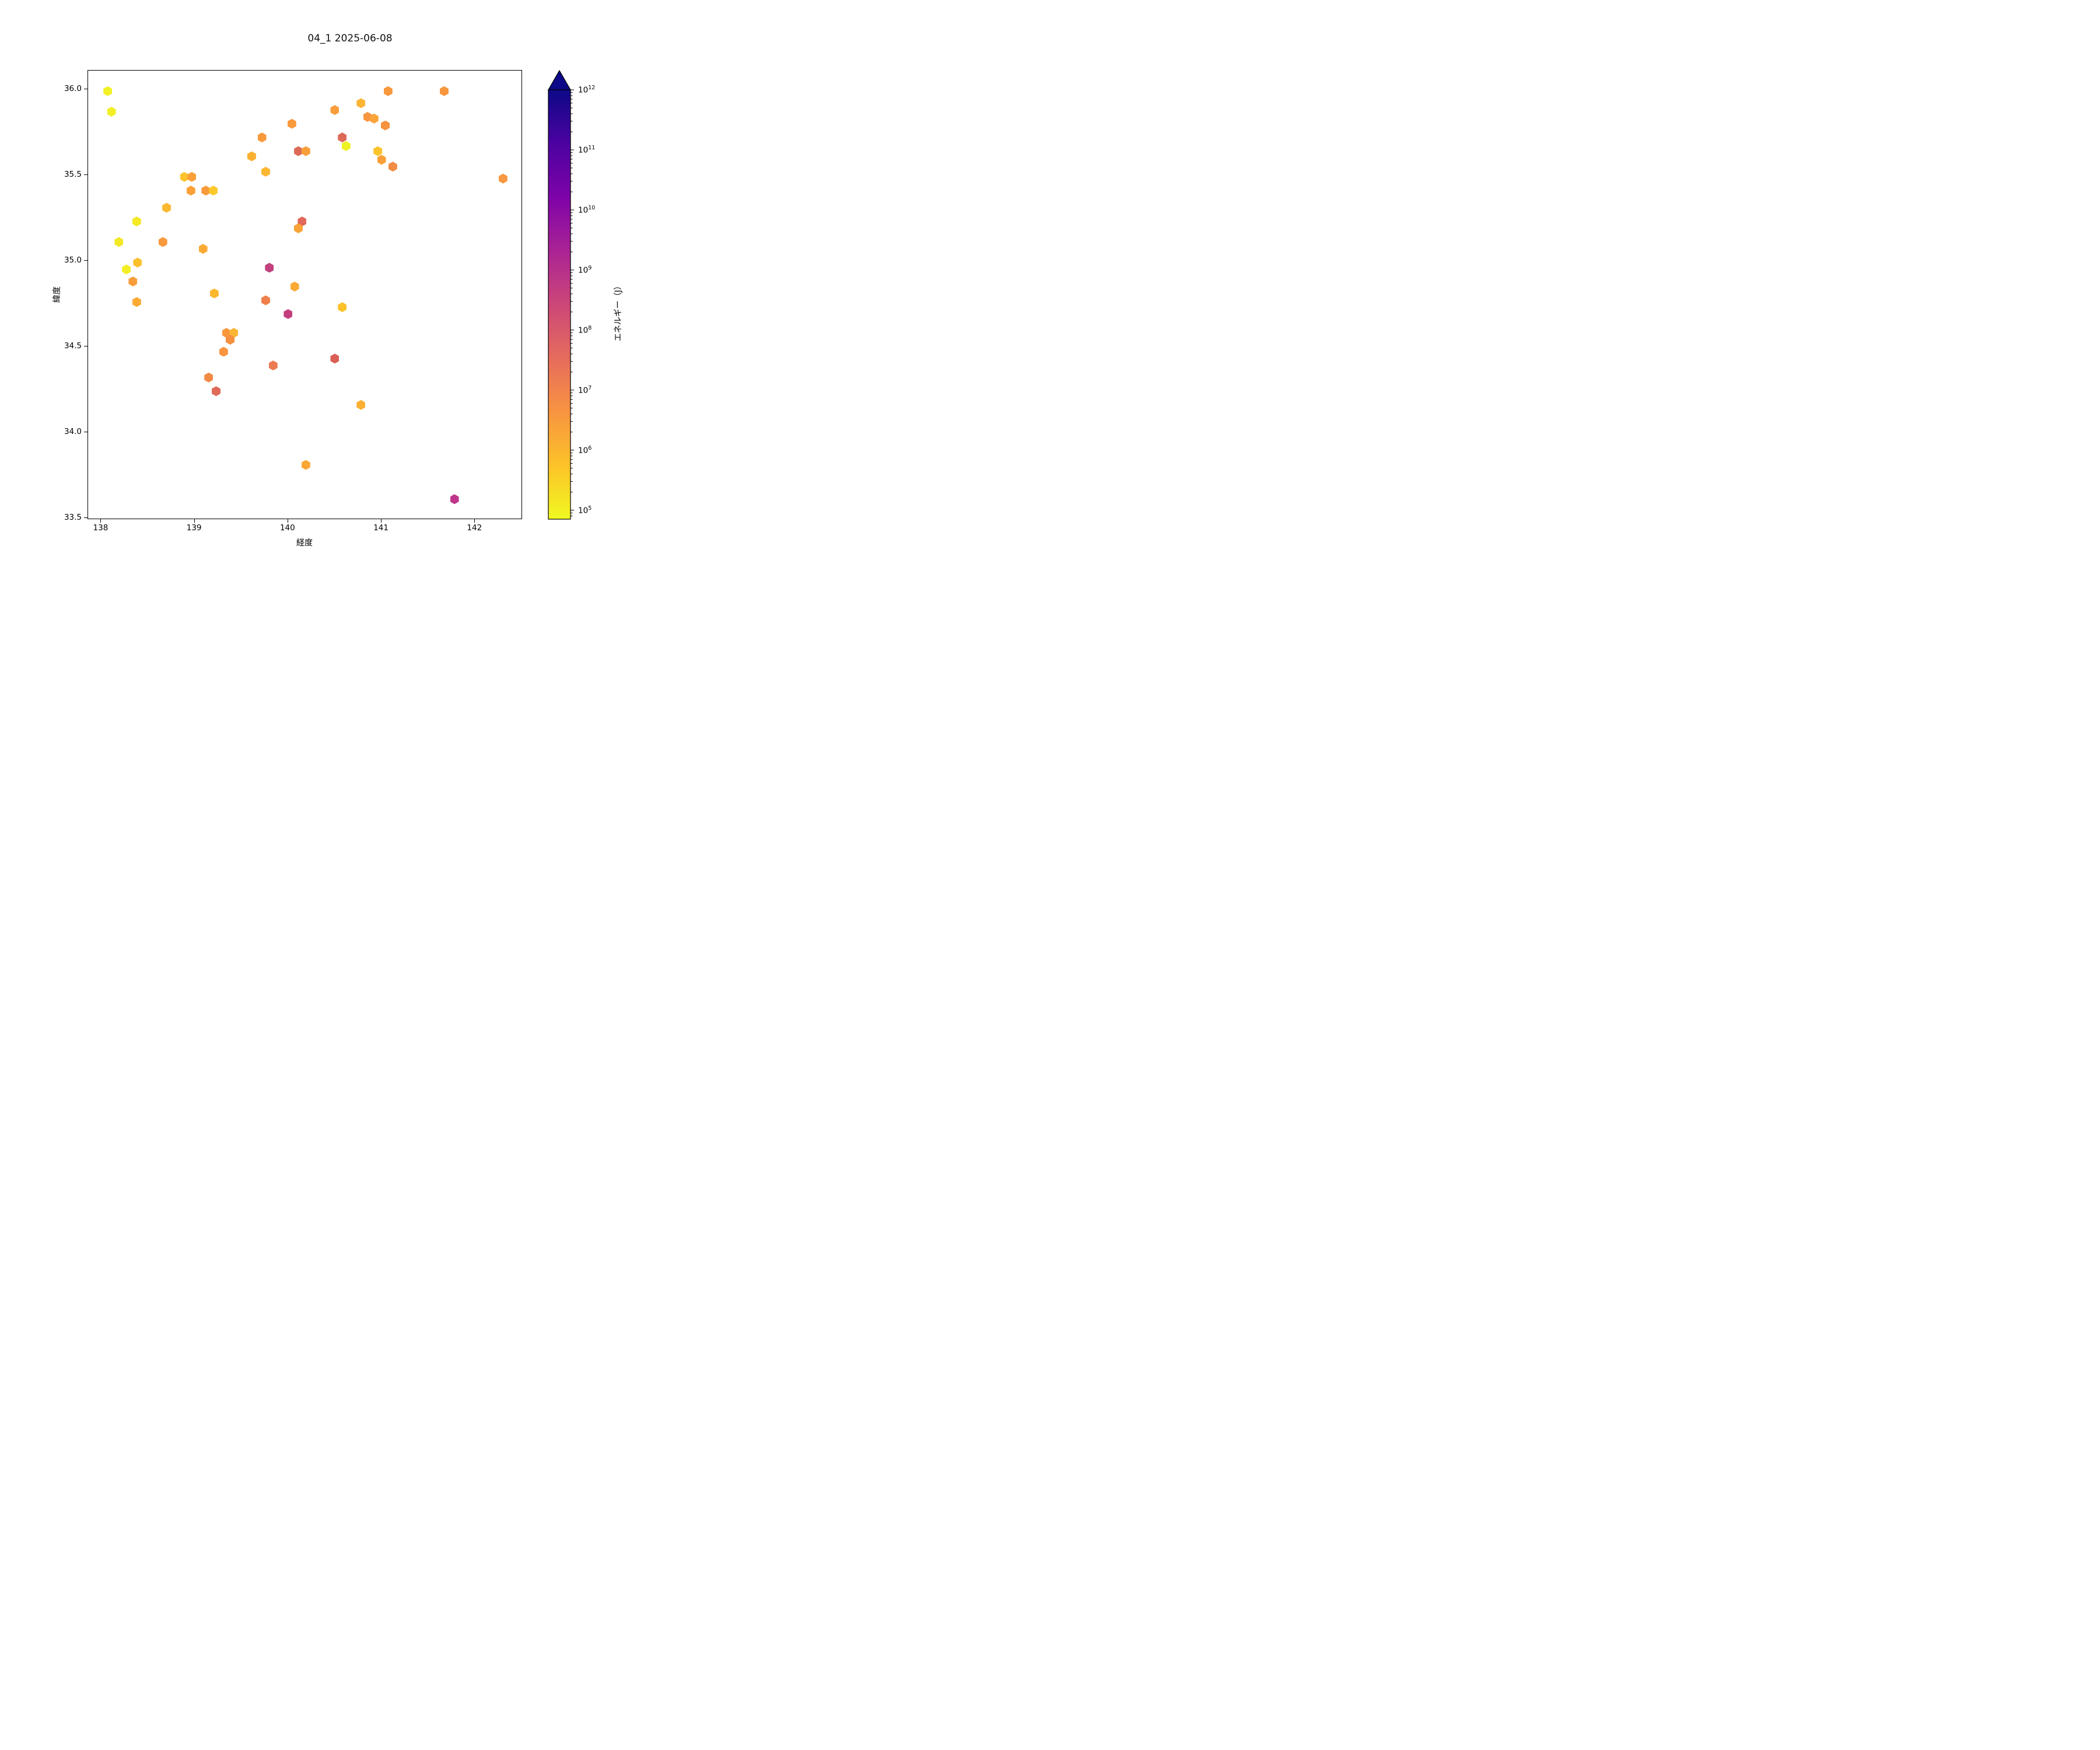 The height and width of the screenshot is (1750, 2100). I want to click on colorbar-tick-label: 10¹¹, so click(587, 149).